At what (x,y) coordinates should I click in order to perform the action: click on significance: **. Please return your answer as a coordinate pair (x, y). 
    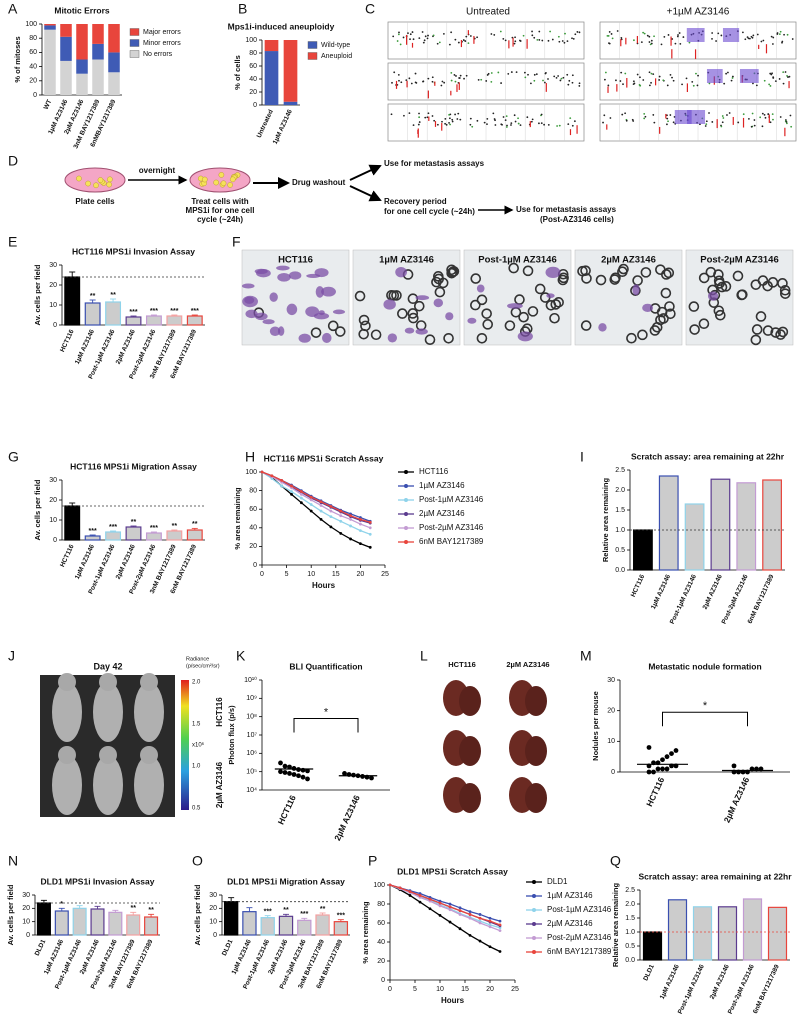
    Looking at the image, I should click on (151, 910).